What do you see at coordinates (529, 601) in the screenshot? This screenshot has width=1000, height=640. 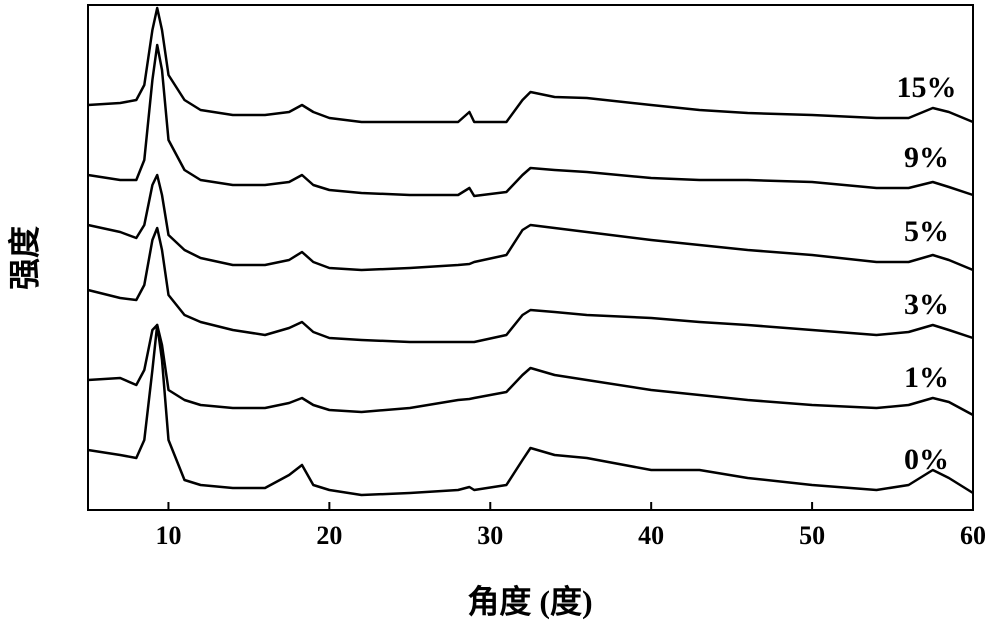 I see `x-axis-label: 角度 (度)` at bounding box center [529, 601].